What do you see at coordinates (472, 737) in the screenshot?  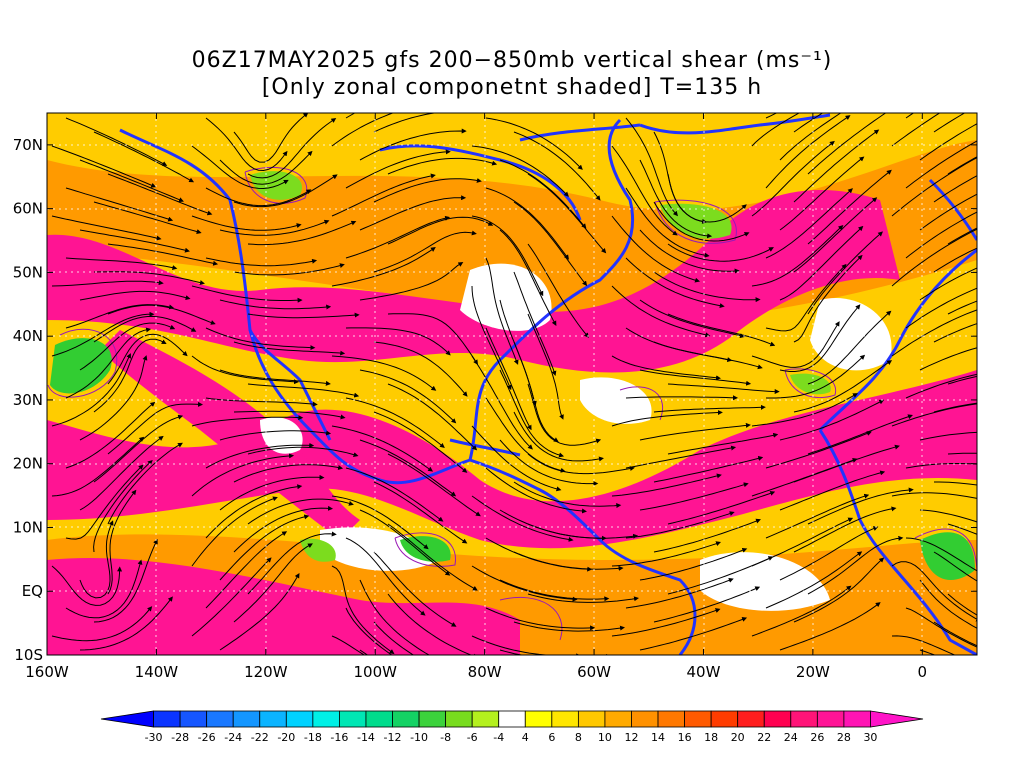 I see `colorbar-label: -6` at bounding box center [472, 737].